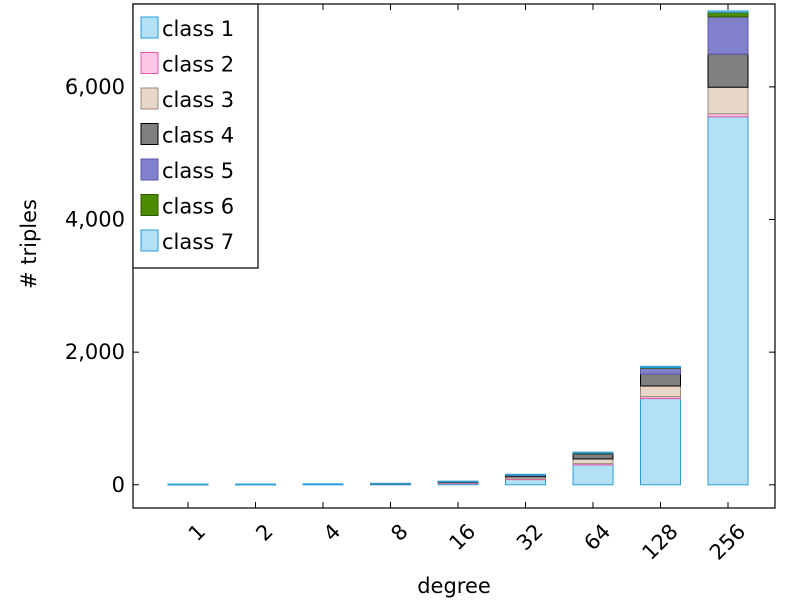 Image resolution: width=787 pixels, height=604 pixels. I want to click on x-tick-label-32: 32, so click(530, 537).